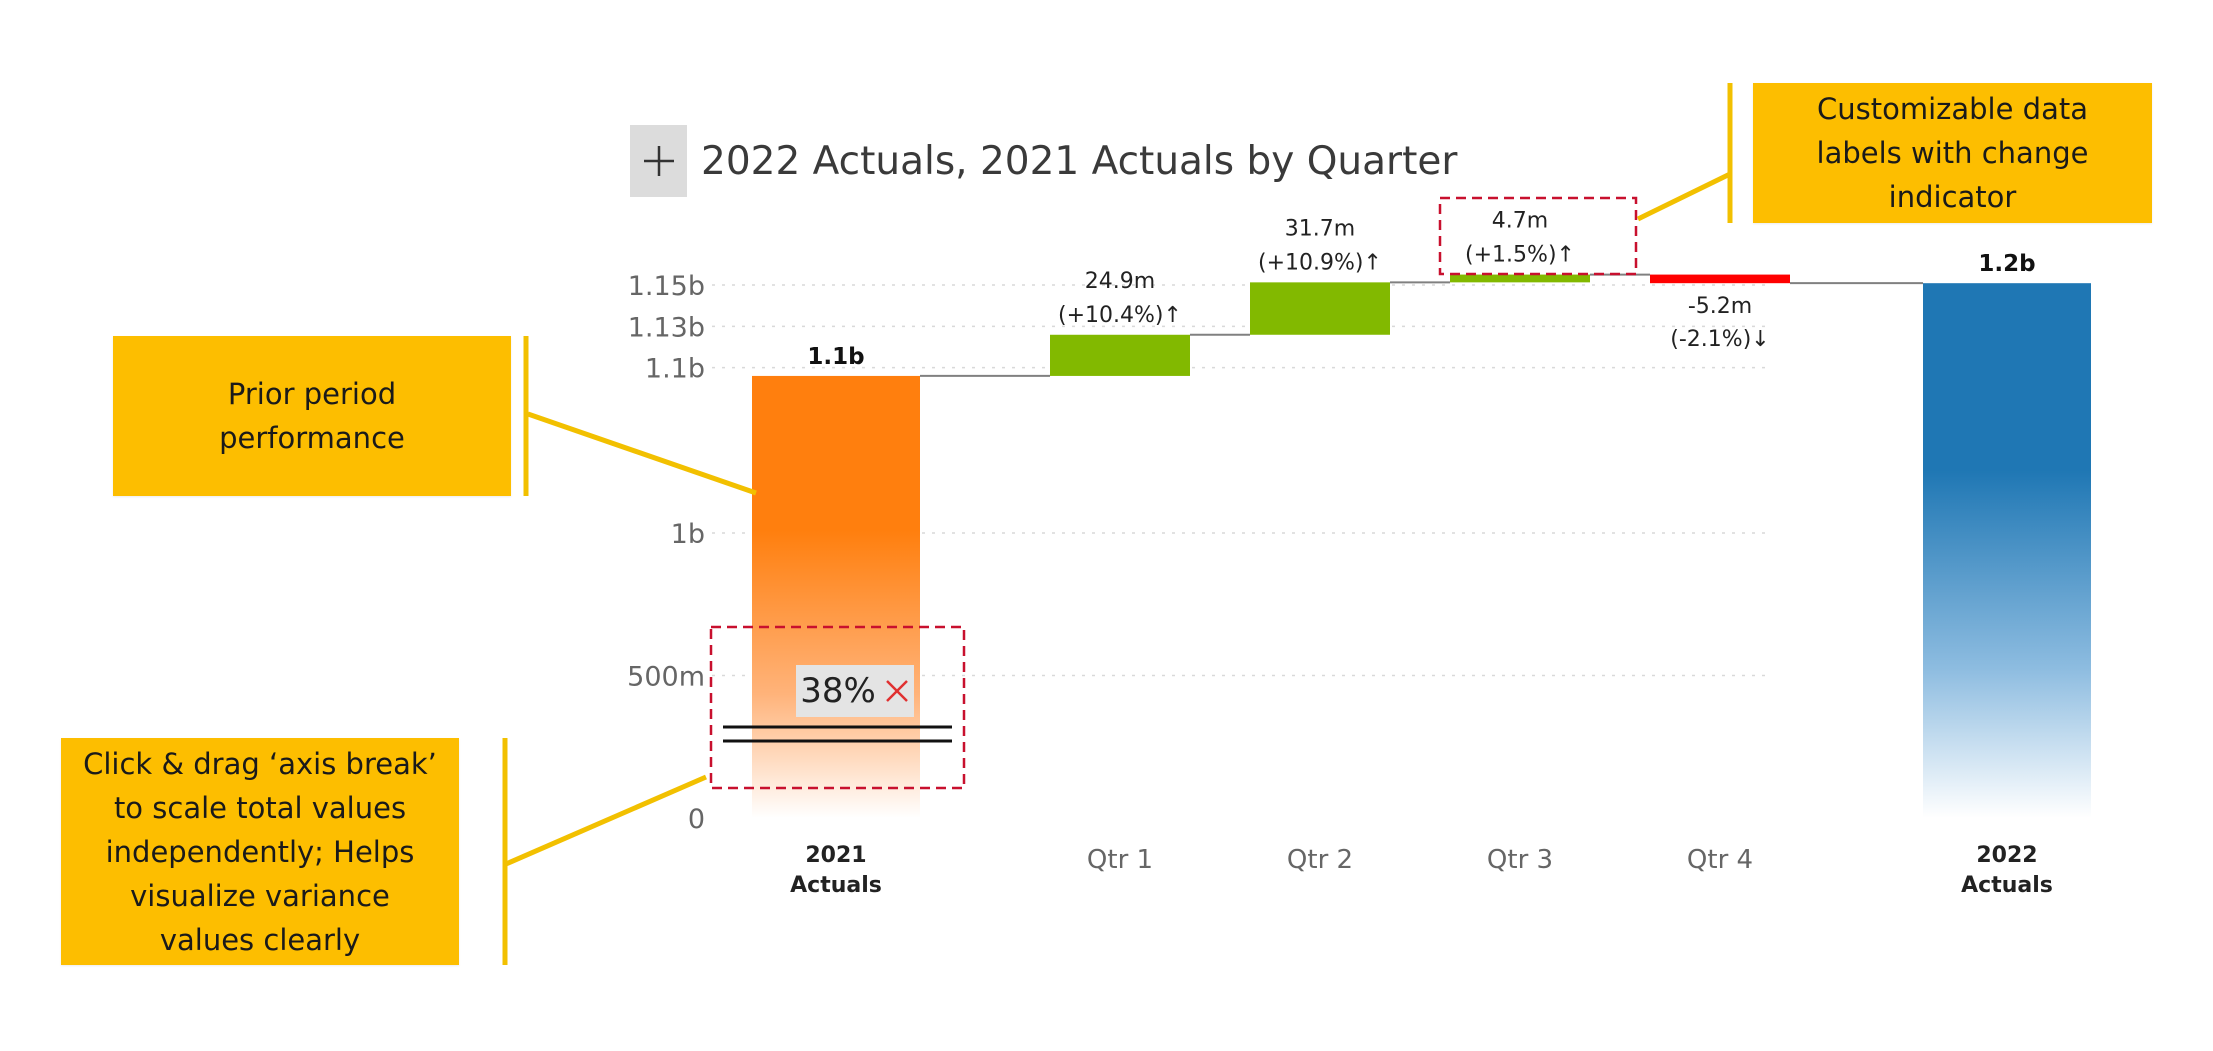  Describe the element at coordinates (1684, 196) in the screenshot. I see `leader-line-data-labels` at that location.